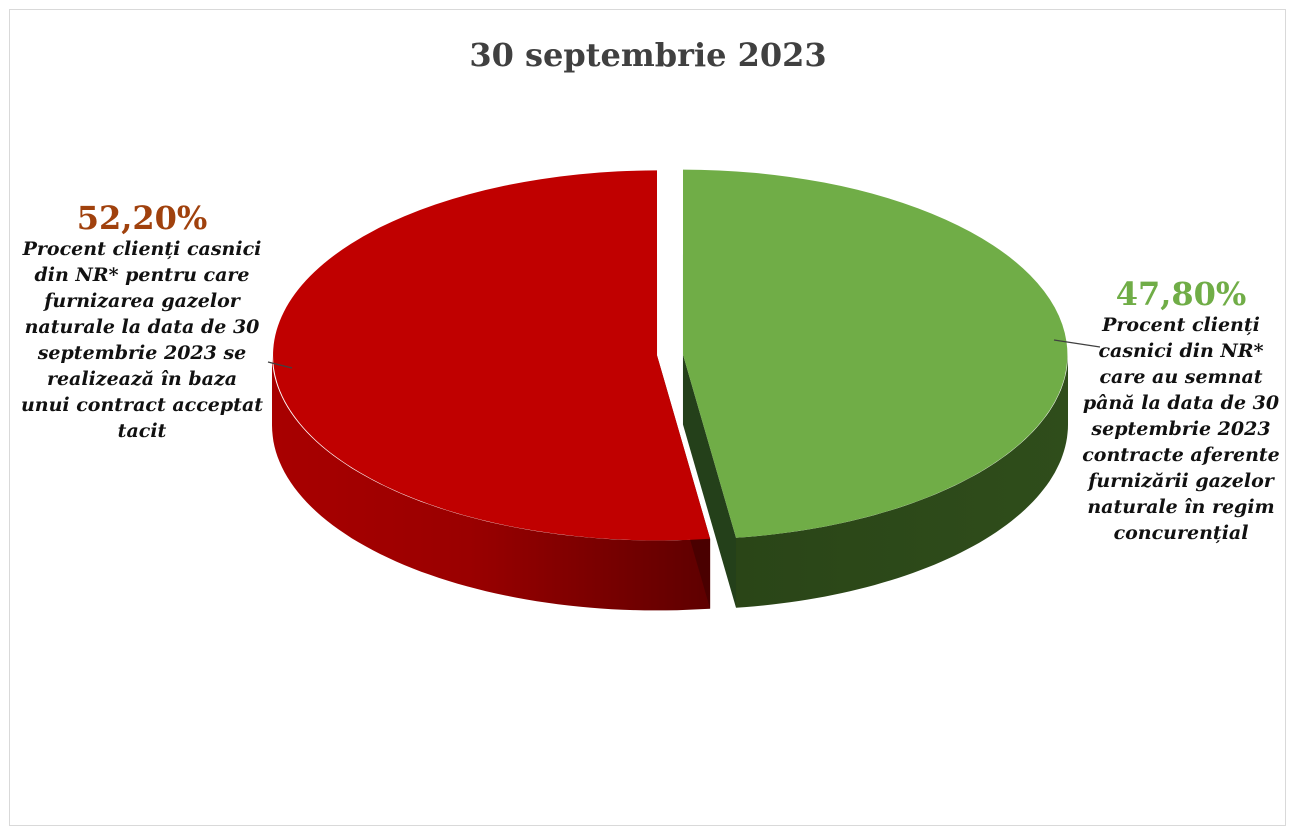  What do you see at coordinates (142, 218) in the screenshot?
I see `slice-value-label: 52,20%` at bounding box center [142, 218].